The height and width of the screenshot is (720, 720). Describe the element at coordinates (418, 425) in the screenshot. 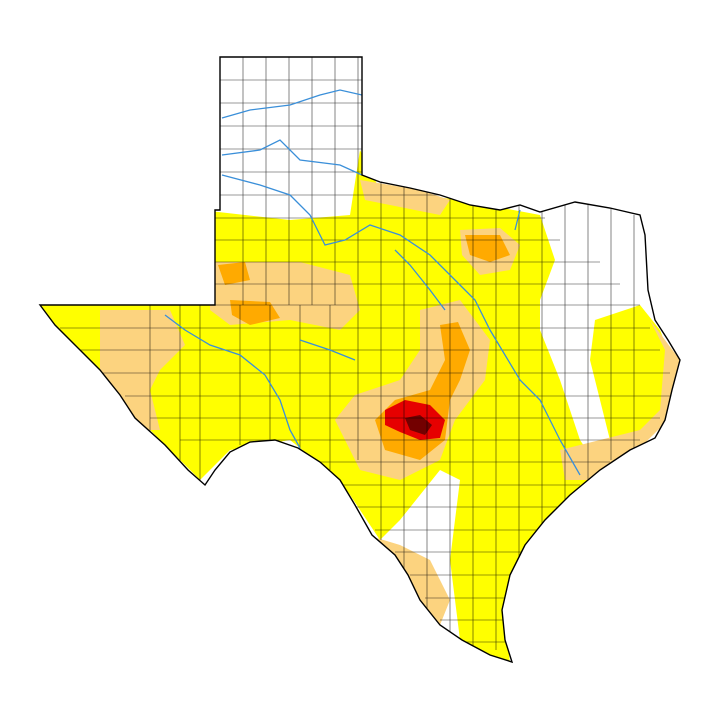

I see `d4-area` at that location.